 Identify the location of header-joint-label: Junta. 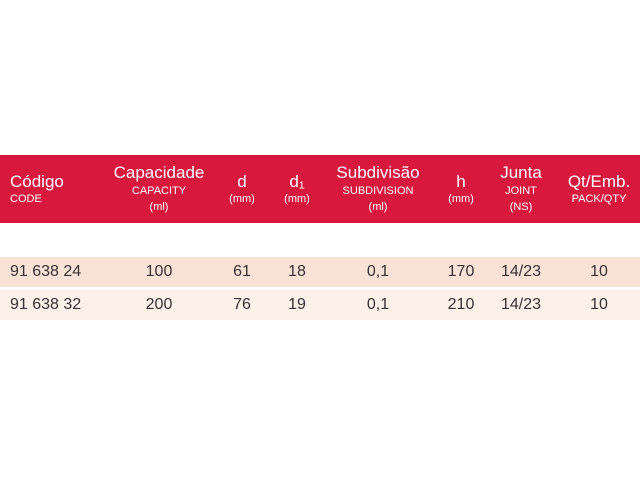
(521, 172).